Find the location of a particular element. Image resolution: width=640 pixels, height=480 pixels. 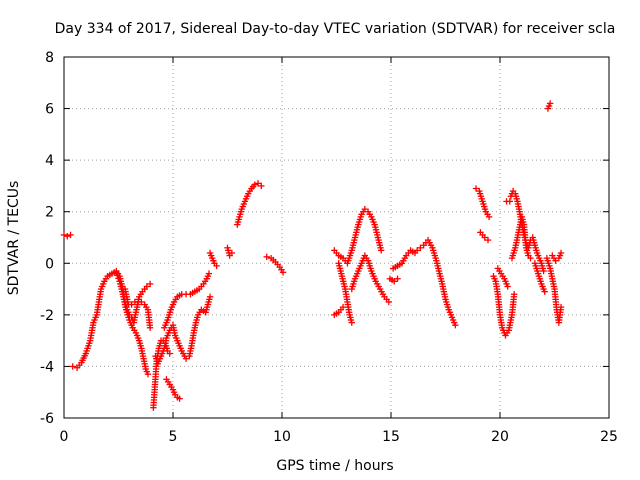

x-tick-label: 25 is located at coordinates (609, 437).